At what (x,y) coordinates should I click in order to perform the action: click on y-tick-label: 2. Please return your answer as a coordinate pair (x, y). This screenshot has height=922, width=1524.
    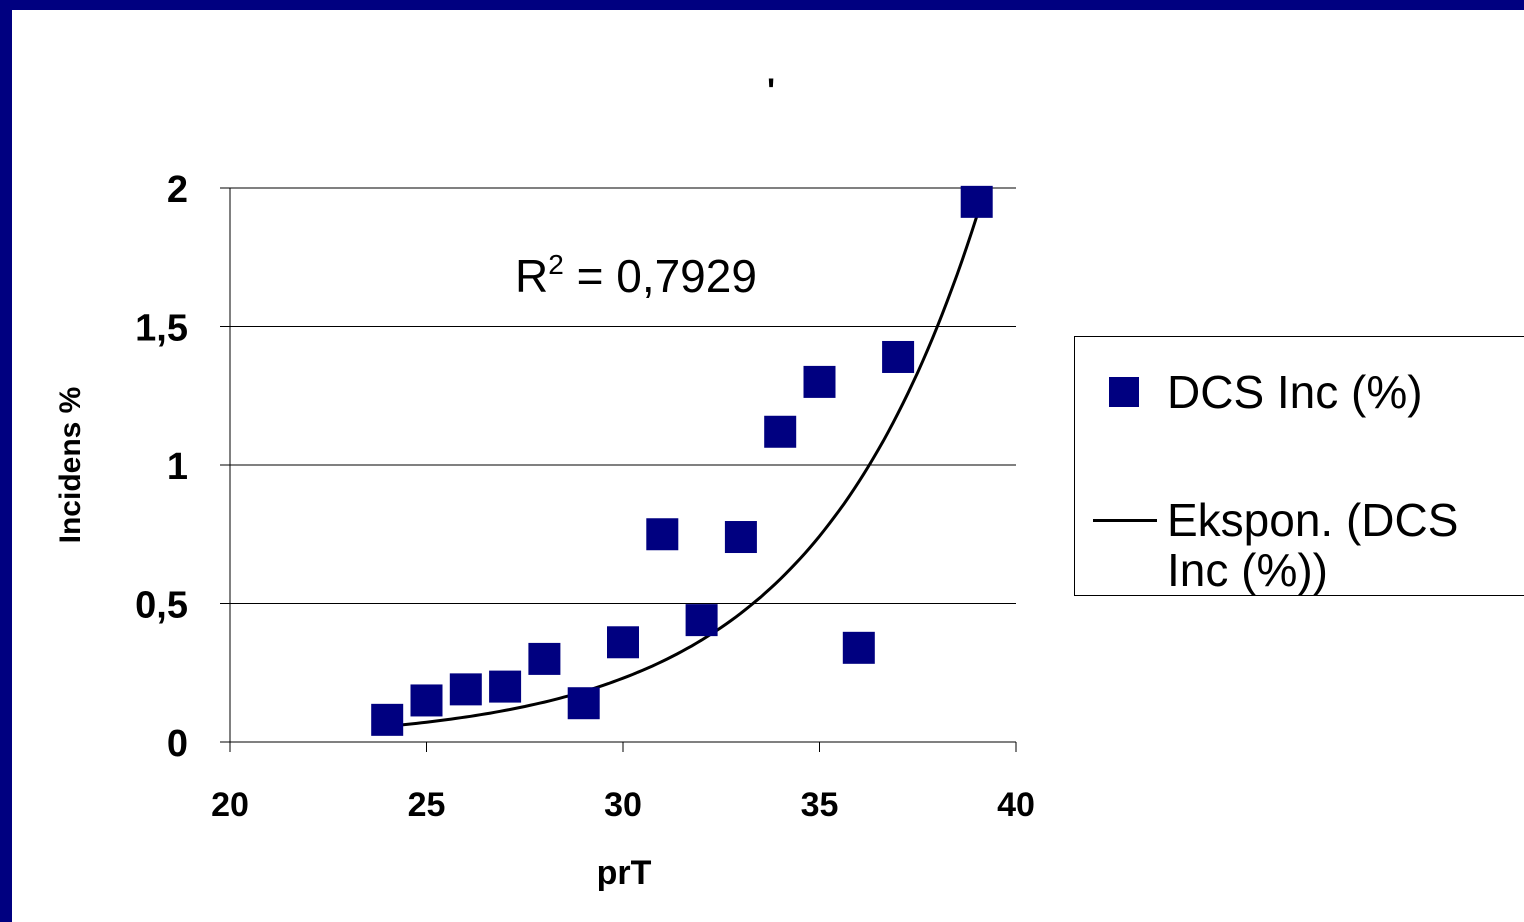
    Looking at the image, I should click on (177, 190).